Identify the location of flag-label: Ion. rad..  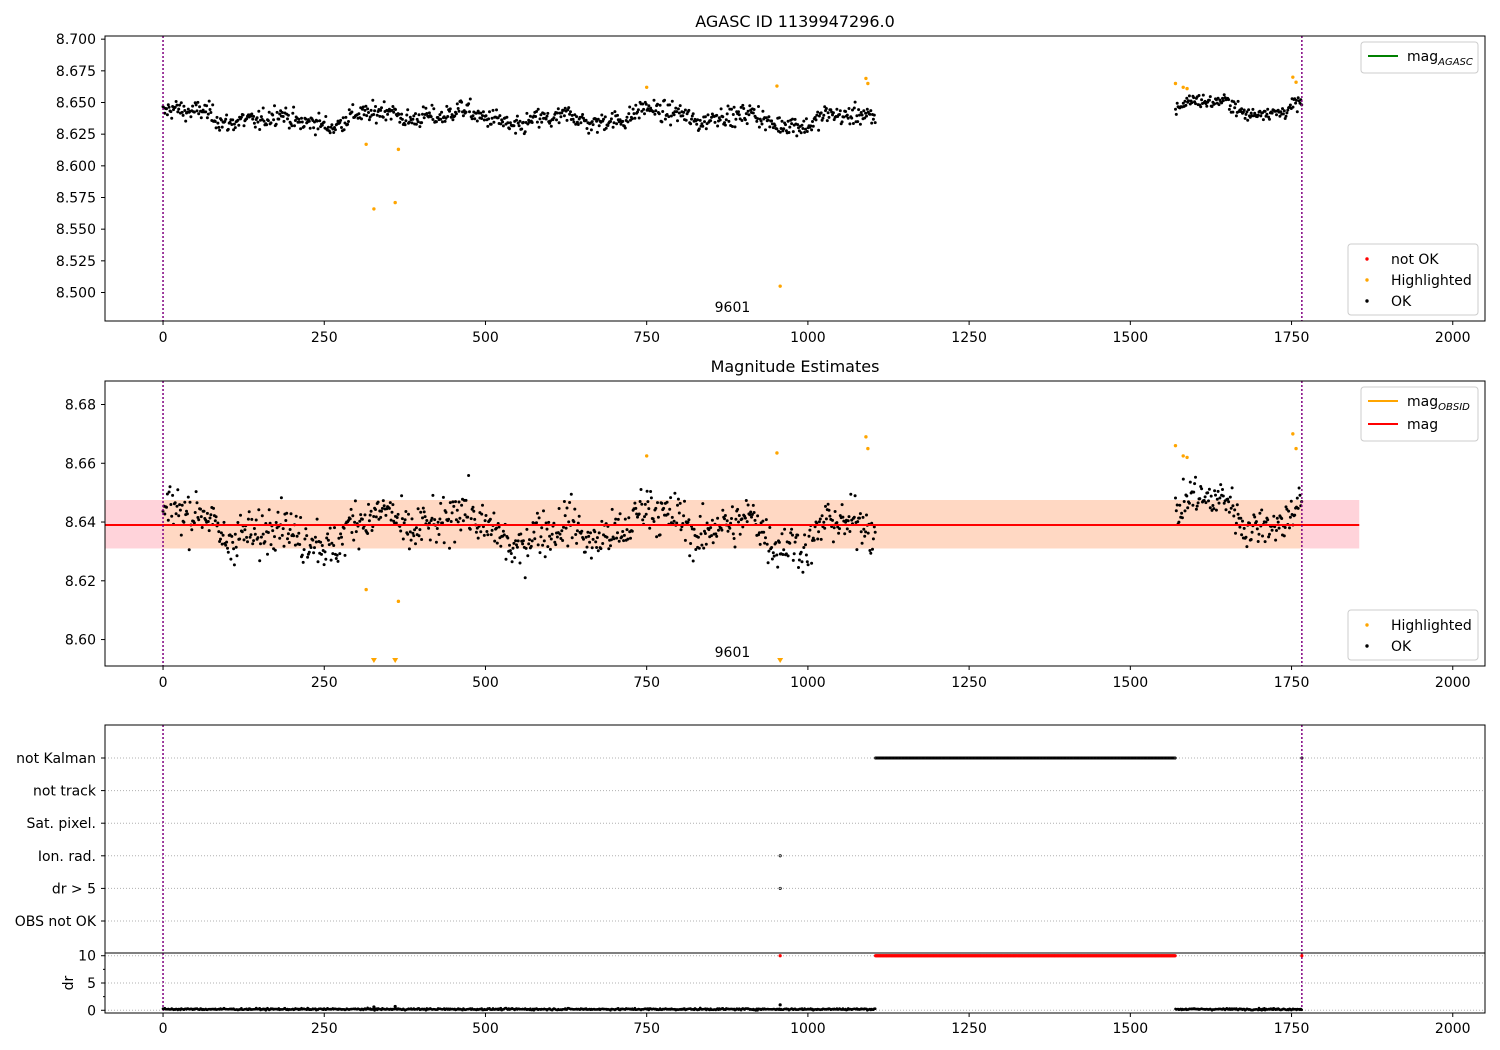
(67, 857).